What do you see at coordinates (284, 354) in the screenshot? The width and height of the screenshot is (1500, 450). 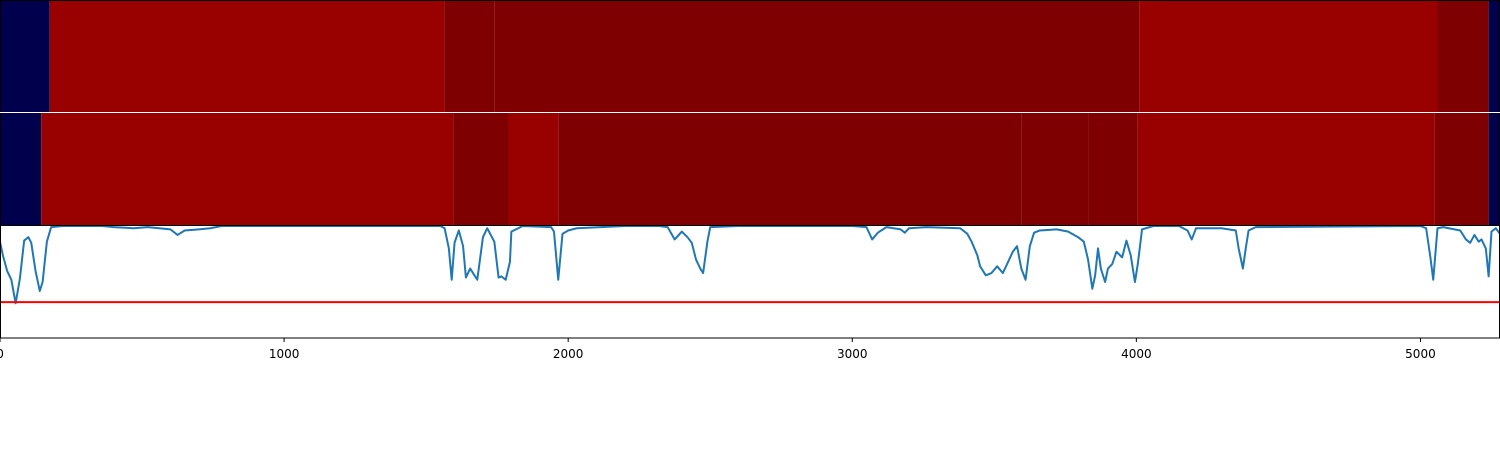 I see `x-tick-label-1000: 1000` at bounding box center [284, 354].